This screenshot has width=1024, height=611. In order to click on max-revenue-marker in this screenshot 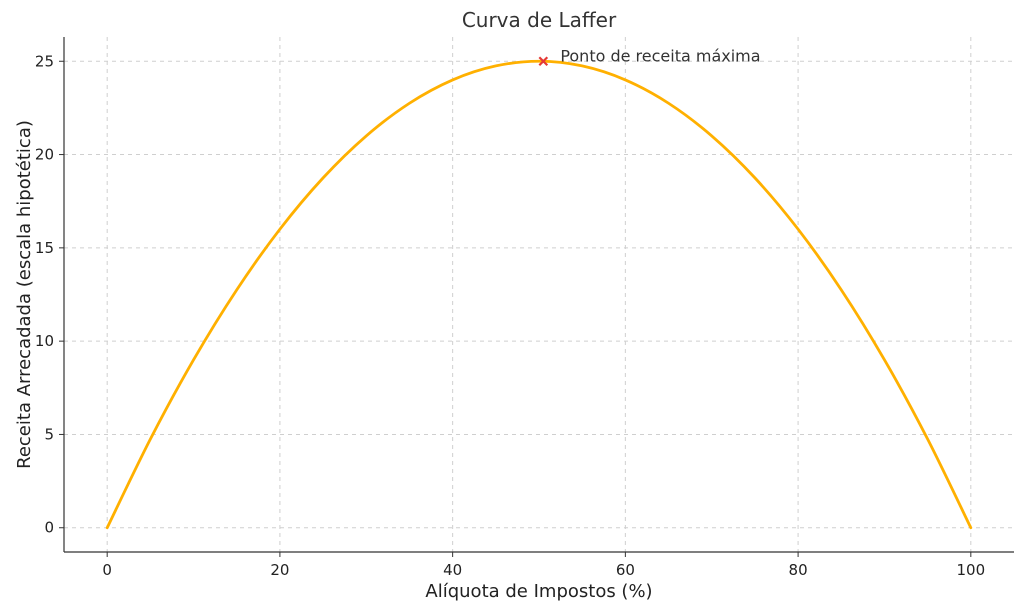, I will do `click(543, 61)`.